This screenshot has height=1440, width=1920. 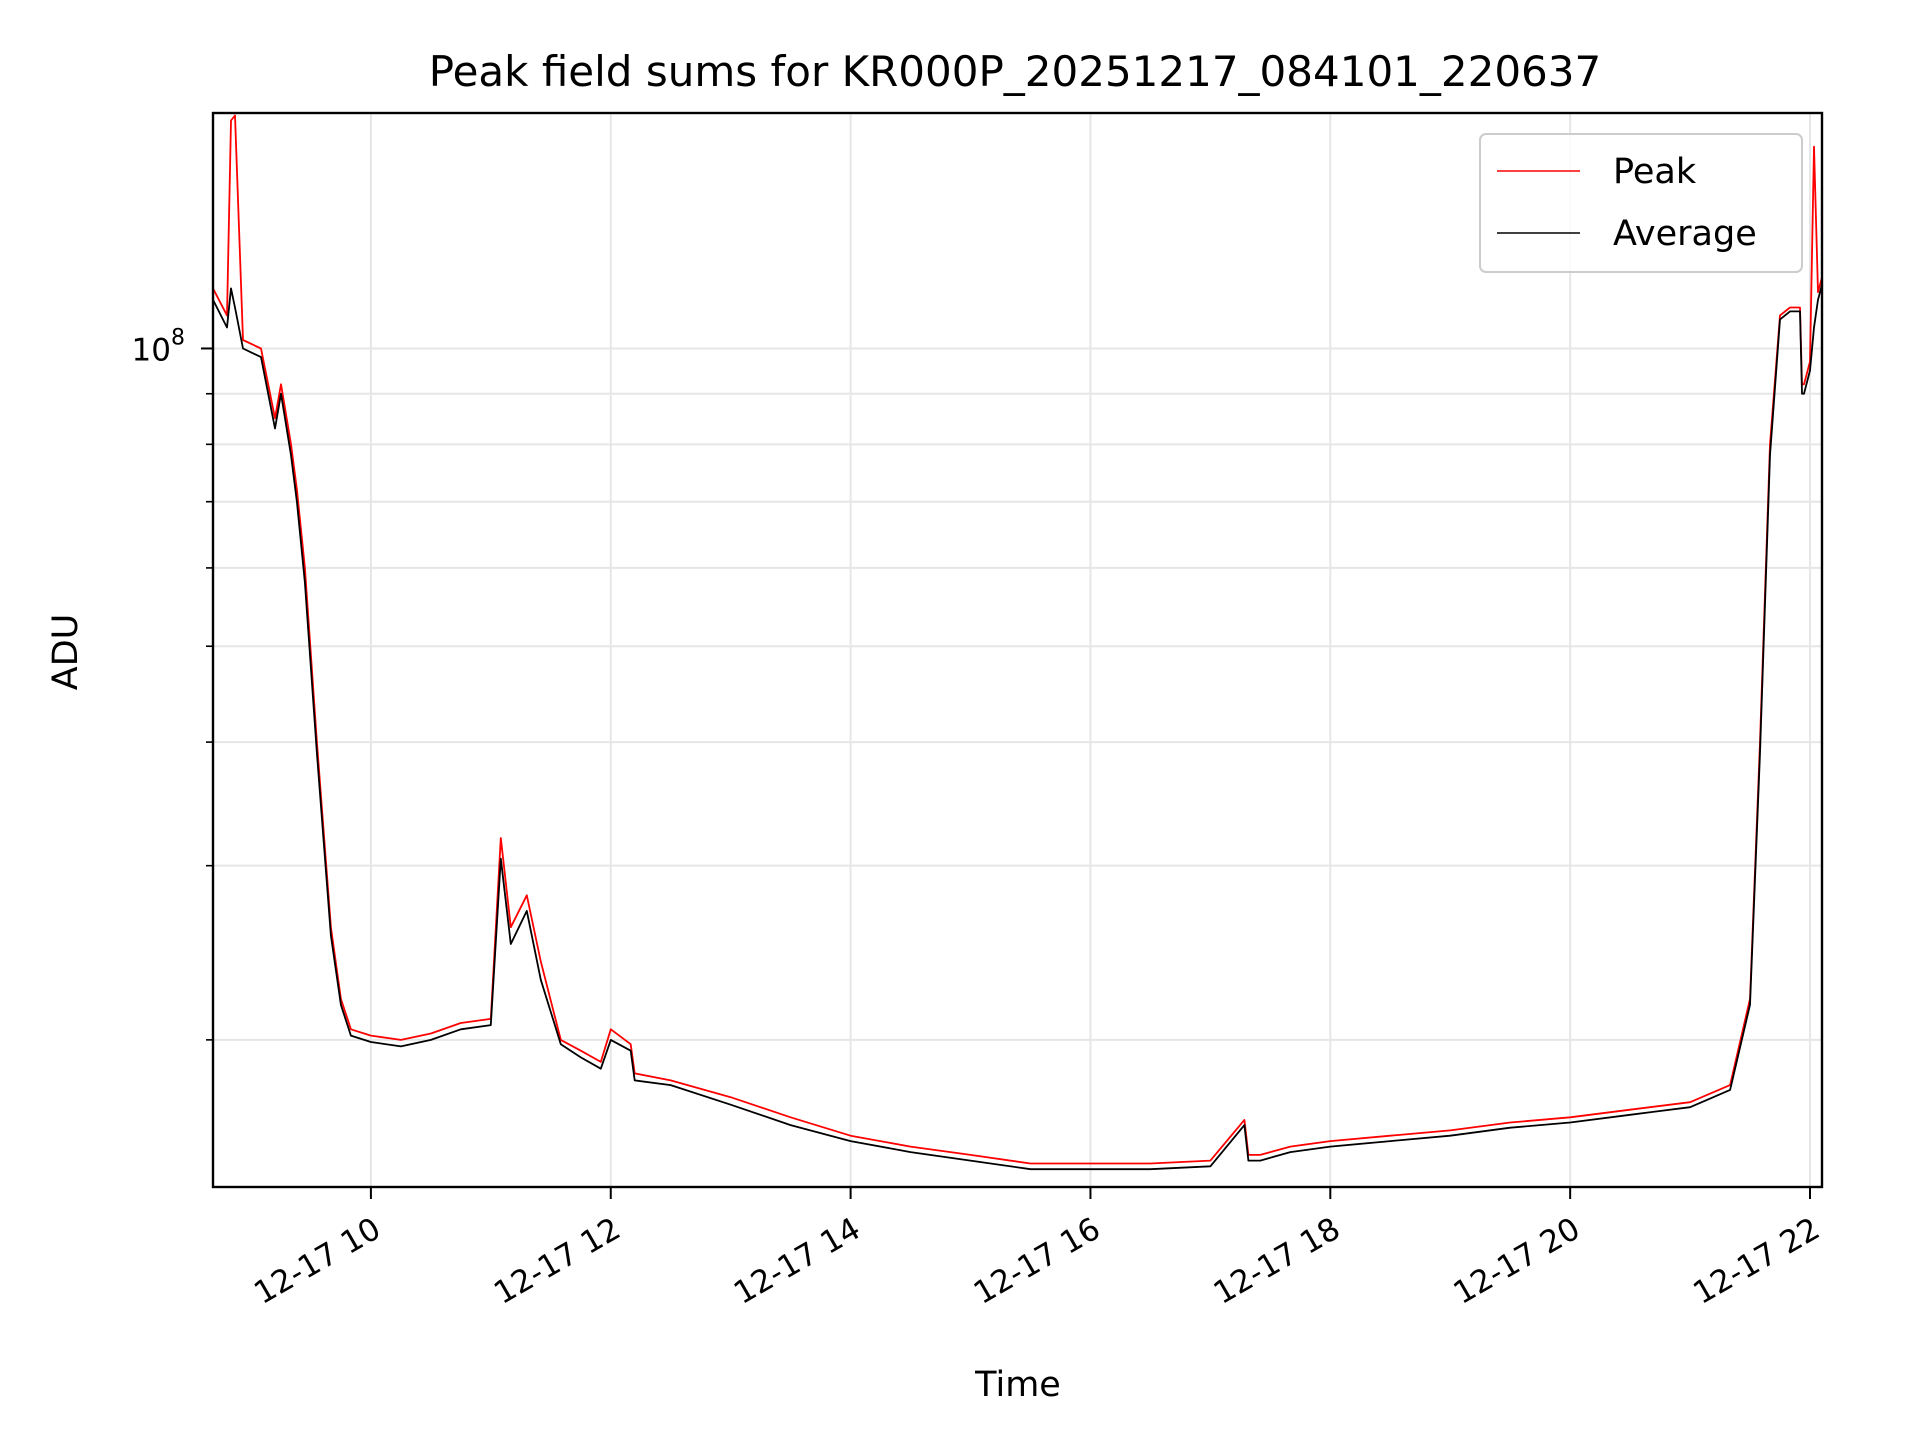 I want to click on legend-box, so click(x=1641, y=203).